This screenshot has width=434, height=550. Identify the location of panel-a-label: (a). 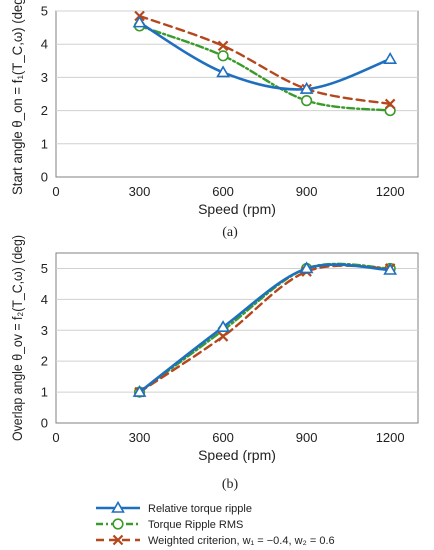
(230, 232).